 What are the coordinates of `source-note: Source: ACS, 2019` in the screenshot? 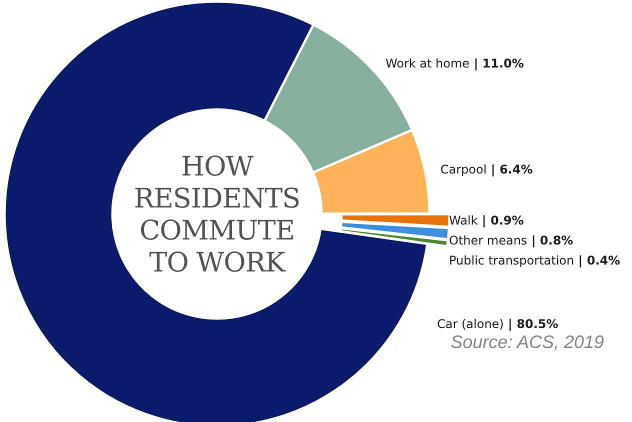 It's located at (527, 342).